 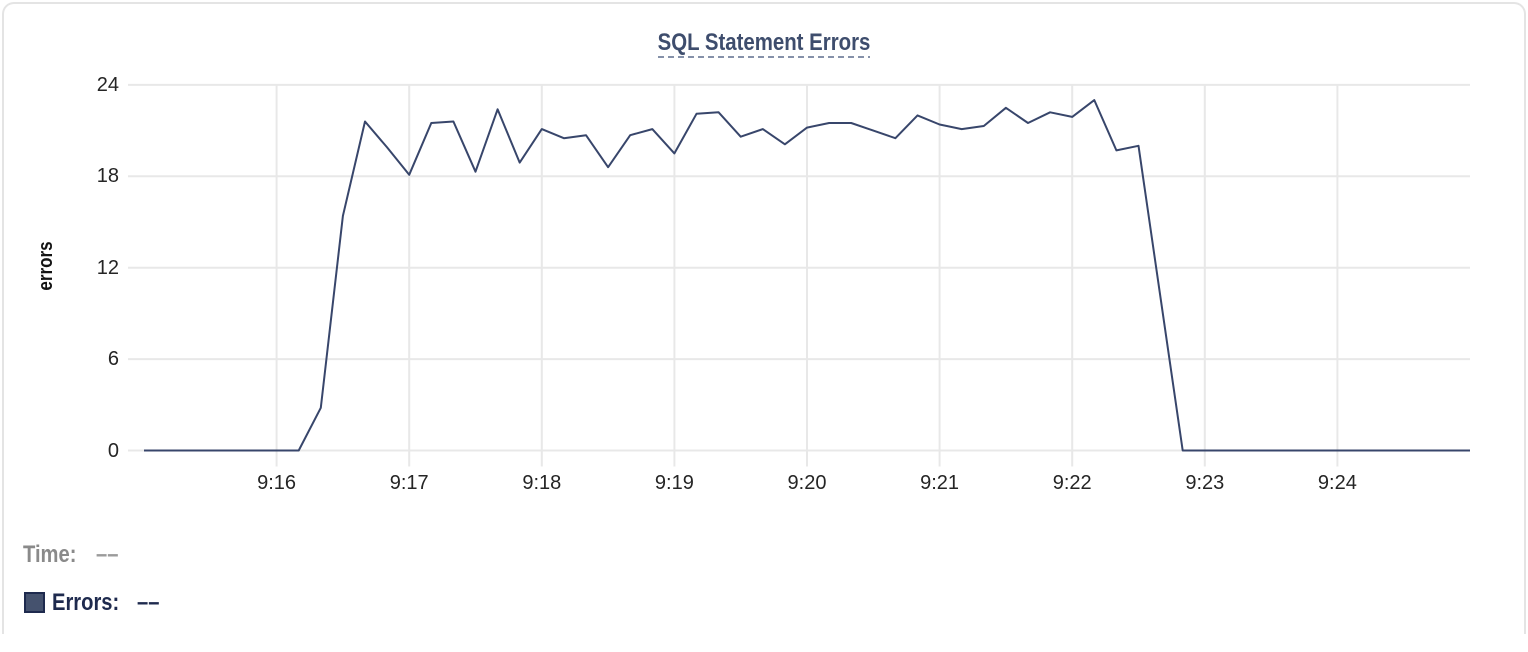 I want to click on y-axis-title: errors, so click(x=46, y=266).